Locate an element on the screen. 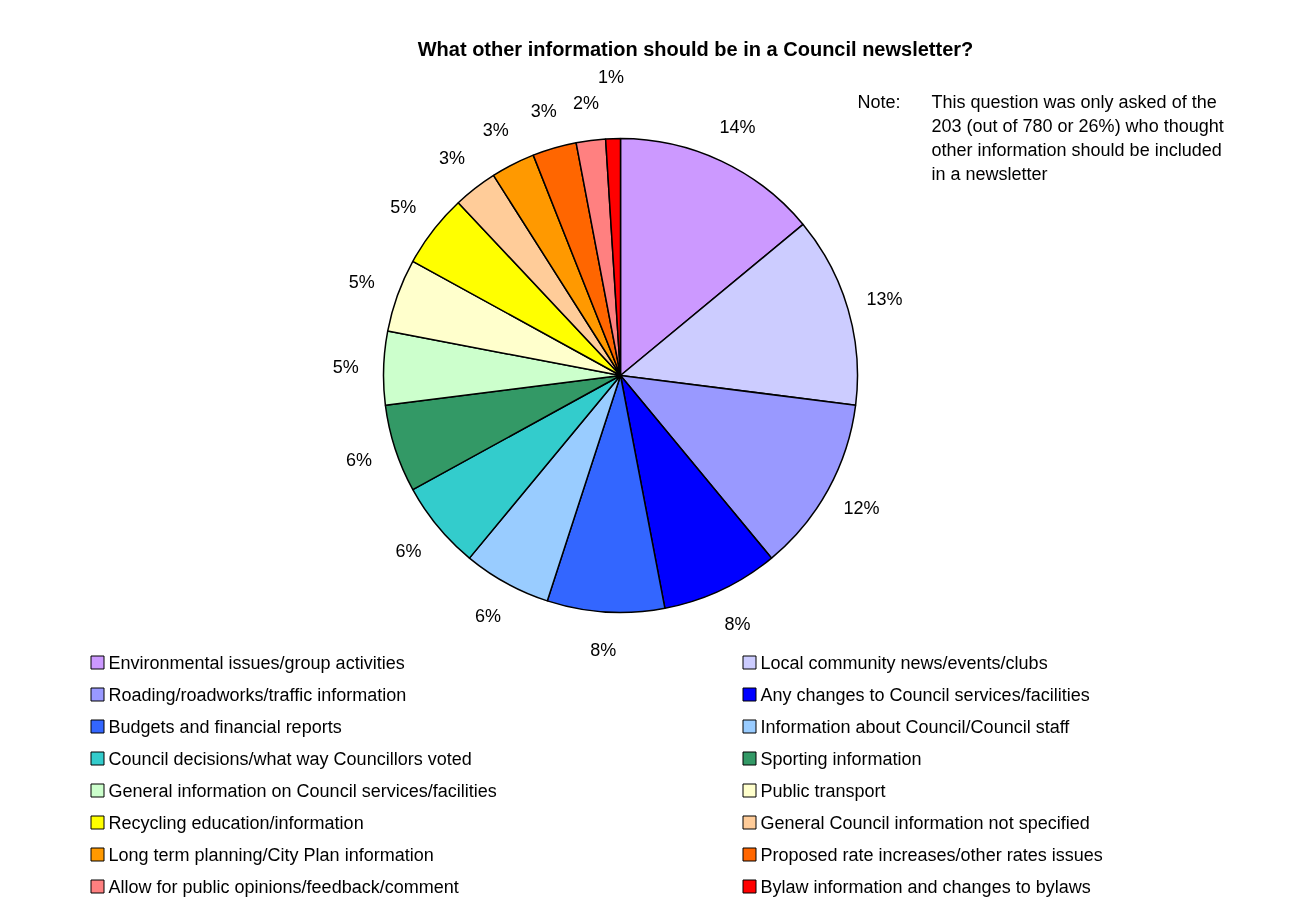 The width and height of the screenshot is (1310, 899). legend-label: Budgets and financial reports is located at coordinates (225, 726).